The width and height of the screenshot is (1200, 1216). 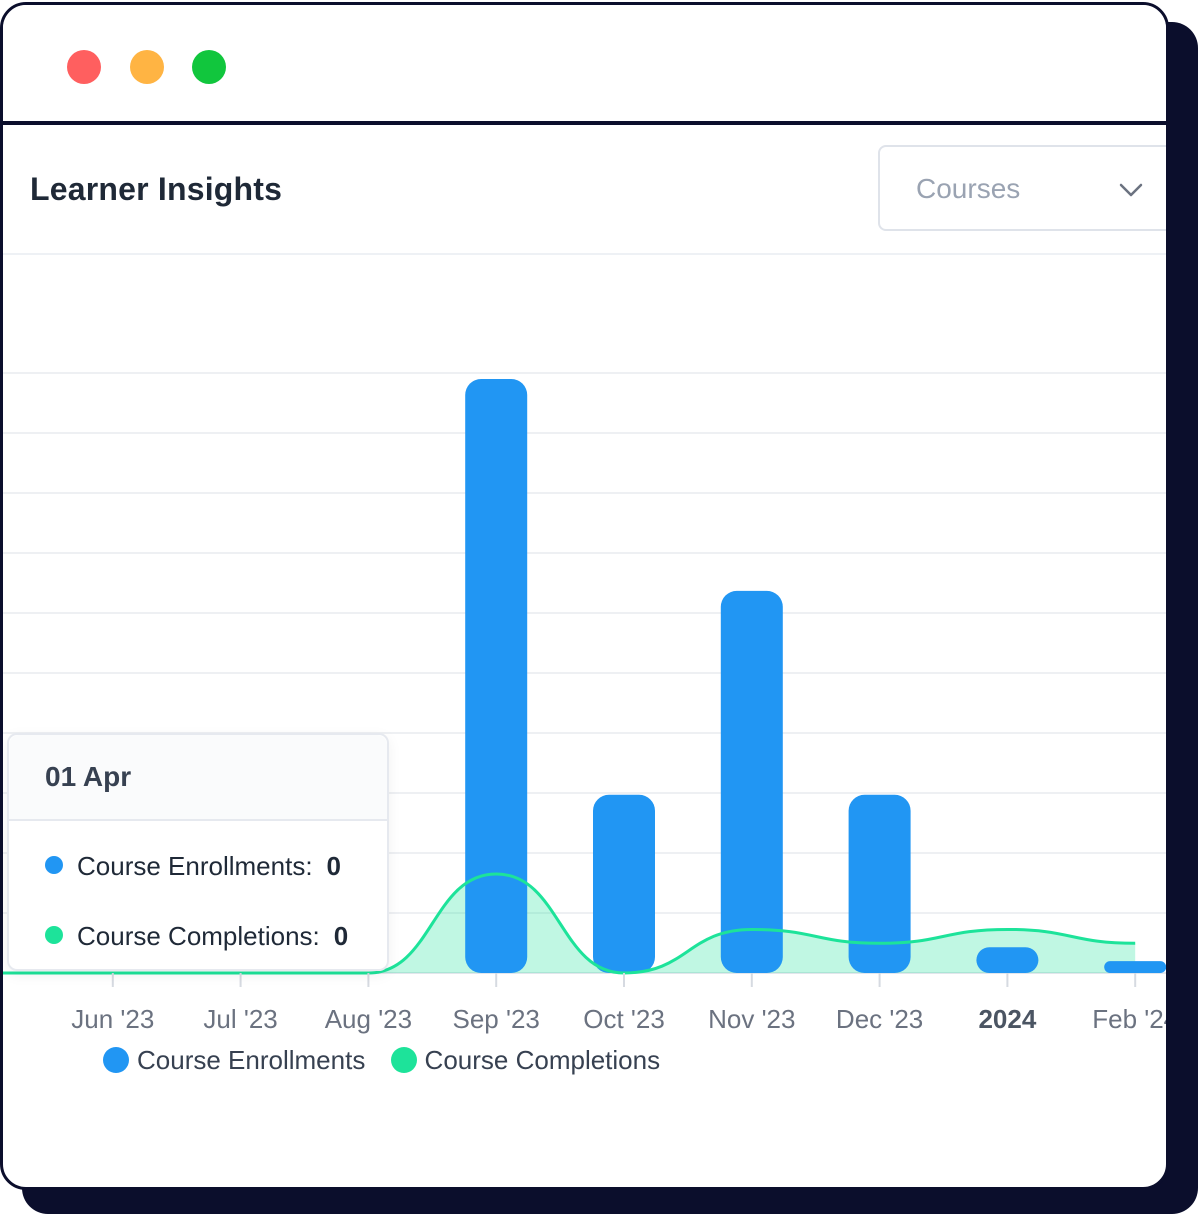 I want to click on chart-legend: Course Enrollments Course Completions, so click(x=390, y=1060).